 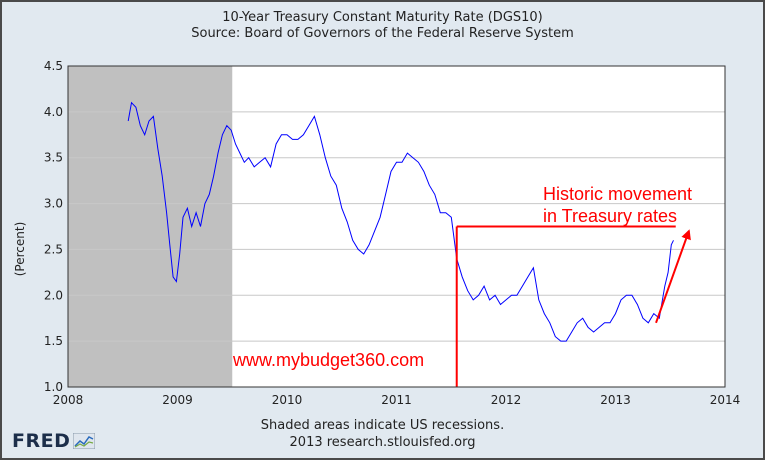 I want to click on annotation-arrow, so click(x=673, y=276).